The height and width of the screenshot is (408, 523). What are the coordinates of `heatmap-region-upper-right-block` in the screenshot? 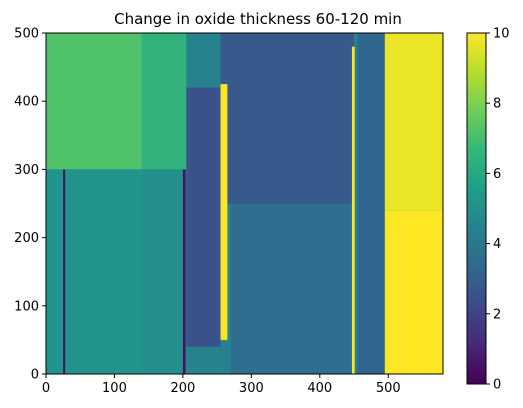 It's located at (287, 118).